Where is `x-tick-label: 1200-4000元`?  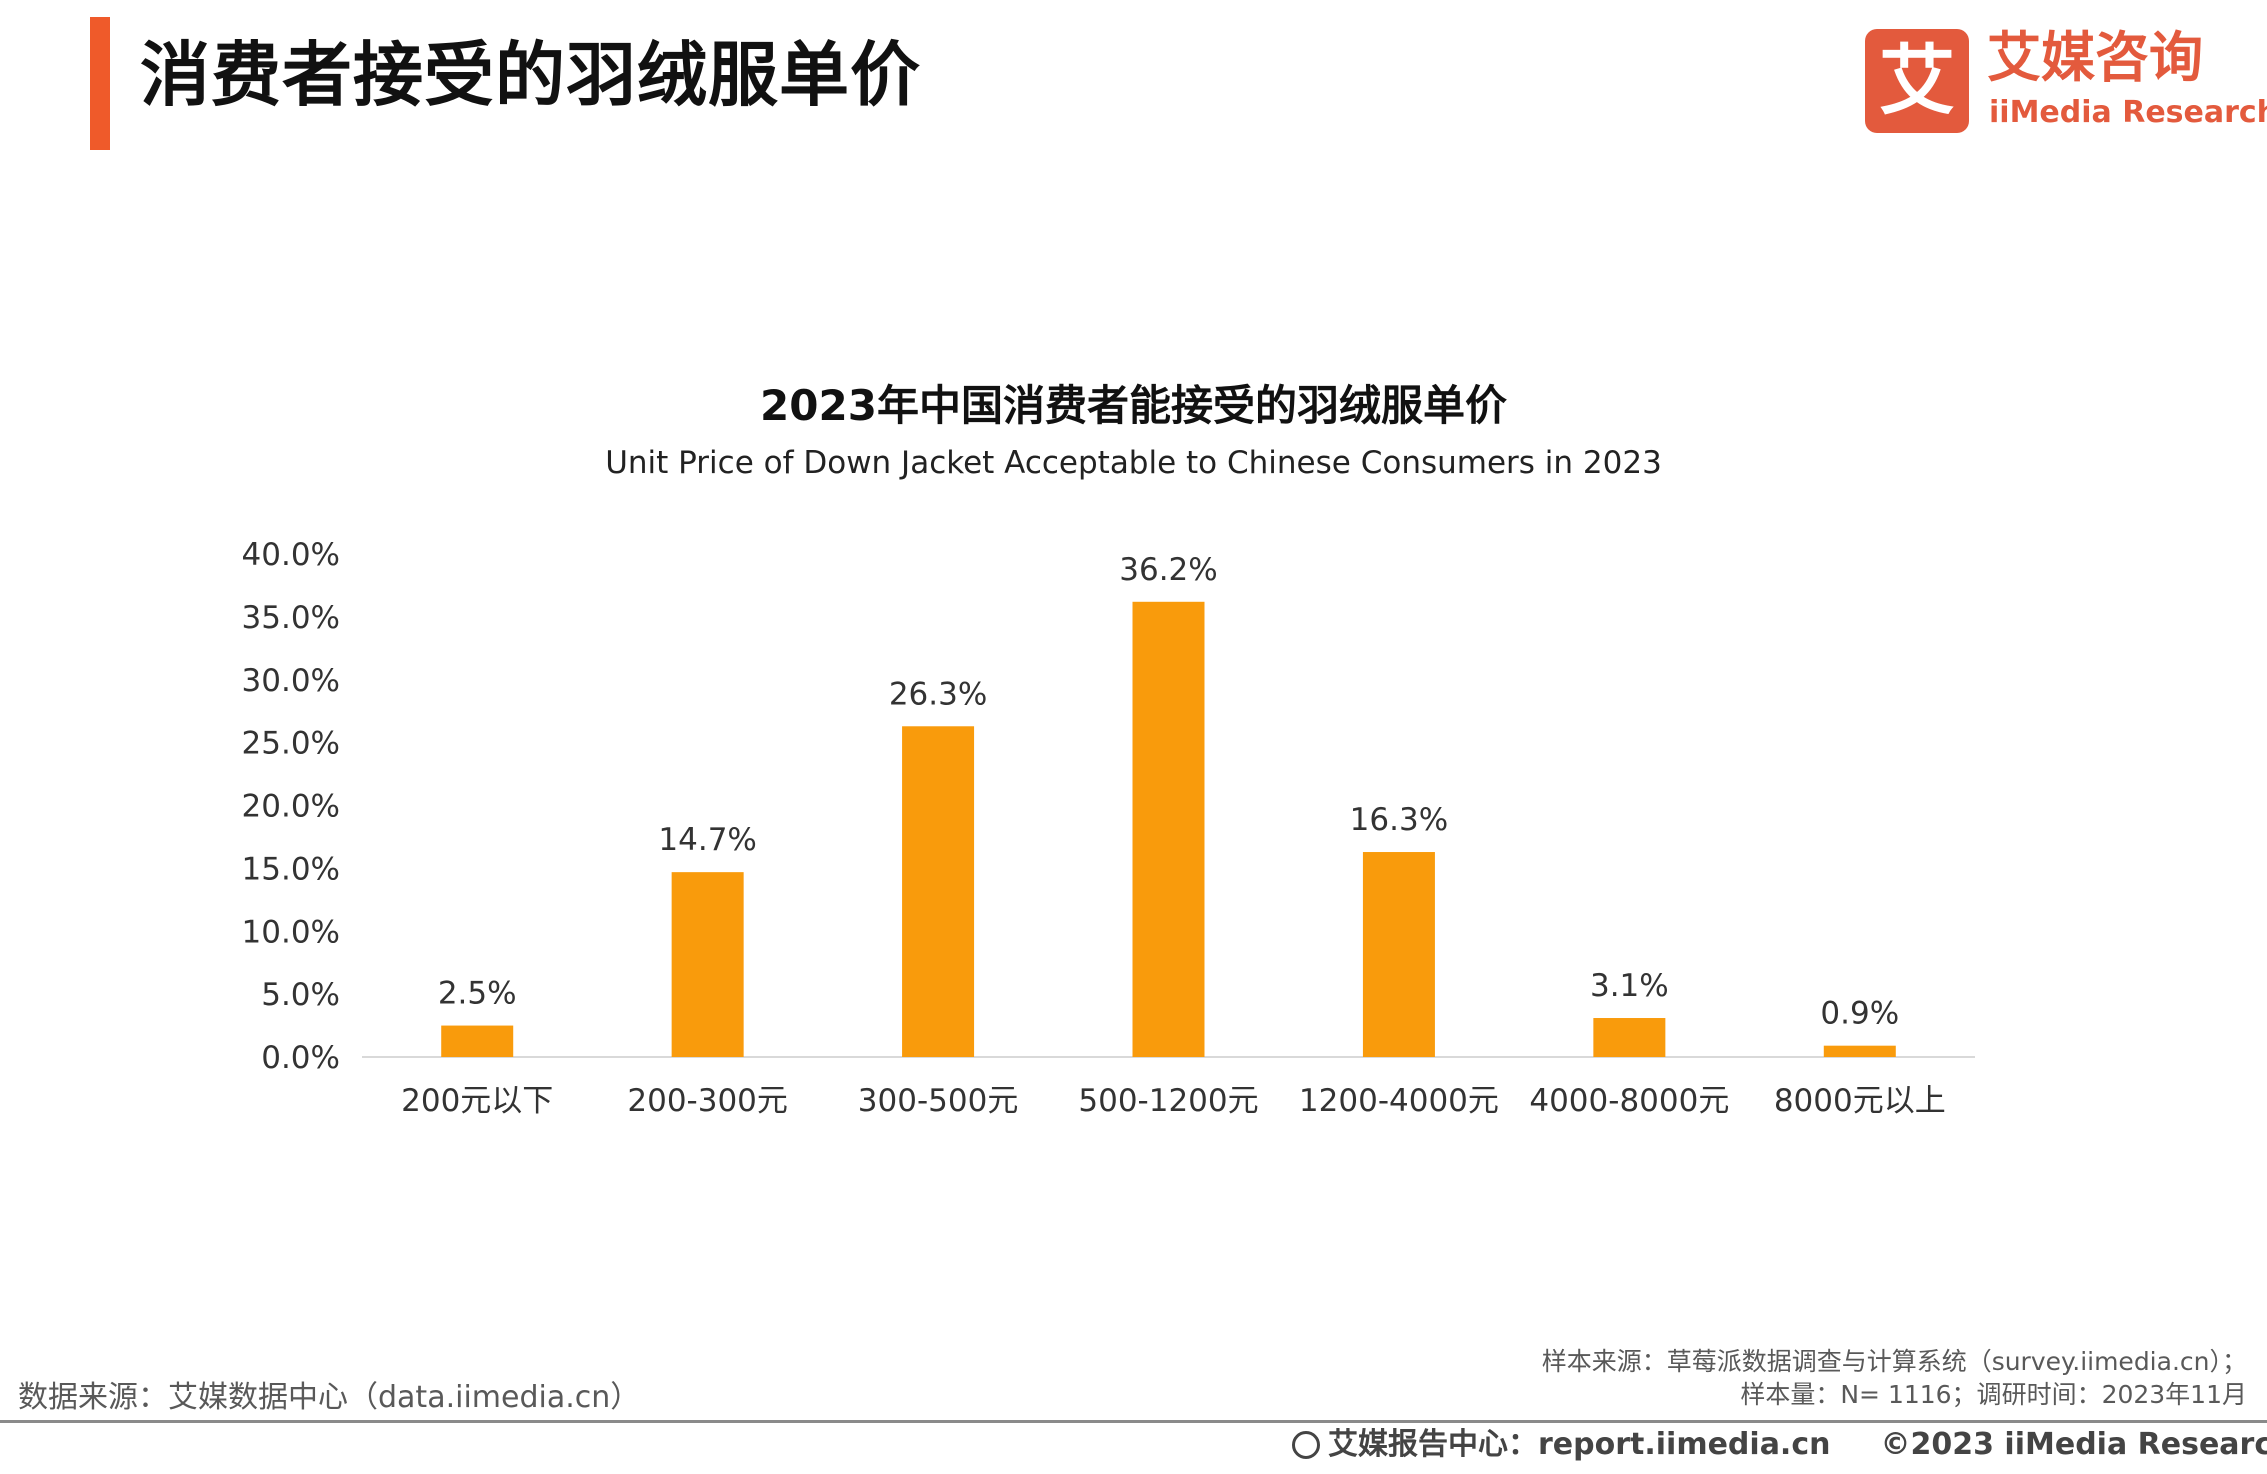
x-tick-label: 1200-4000元 is located at coordinates (1399, 1101).